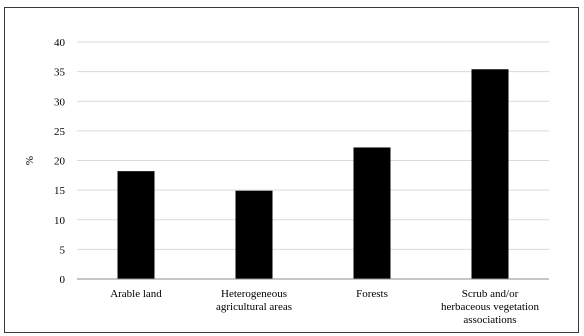 The image size is (584, 336). Describe the element at coordinates (372, 294) in the screenshot. I see `x-category-label: Forests` at that location.